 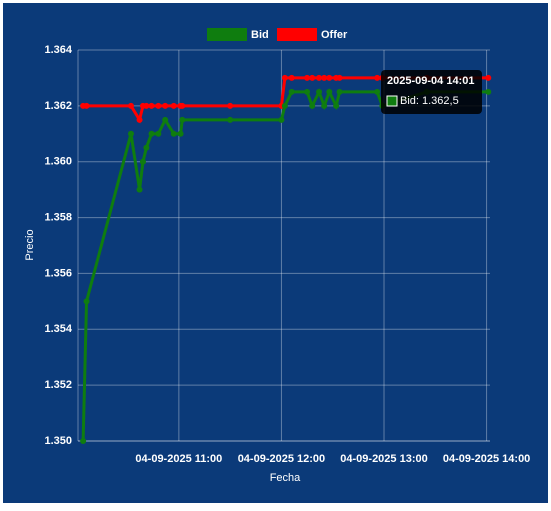 I want to click on y-tick-label: 1.352, so click(x=58, y=385).